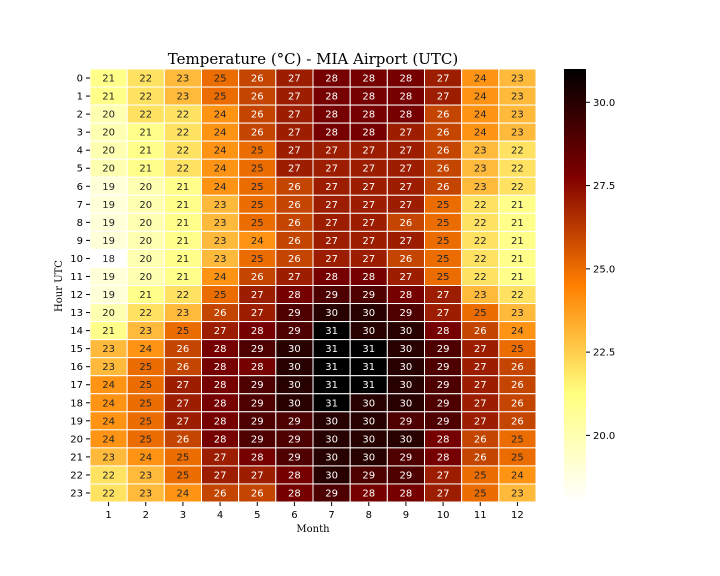  Describe the element at coordinates (76, 259) in the screenshot. I see `y-tick-label: 10` at that location.